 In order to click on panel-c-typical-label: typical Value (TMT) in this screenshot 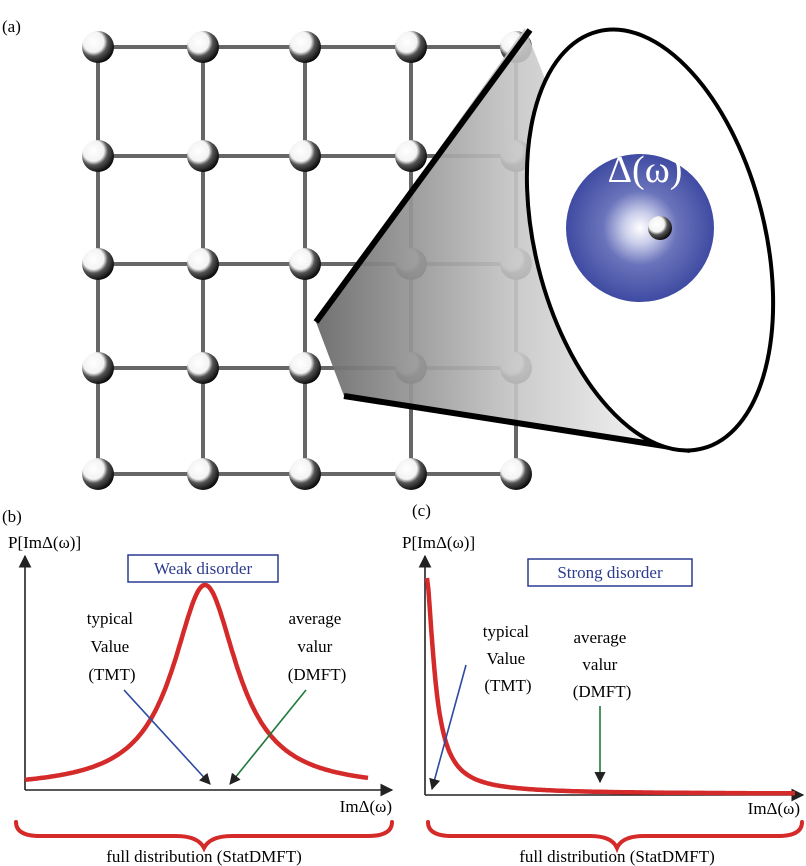, I will do `click(508, 658)`.